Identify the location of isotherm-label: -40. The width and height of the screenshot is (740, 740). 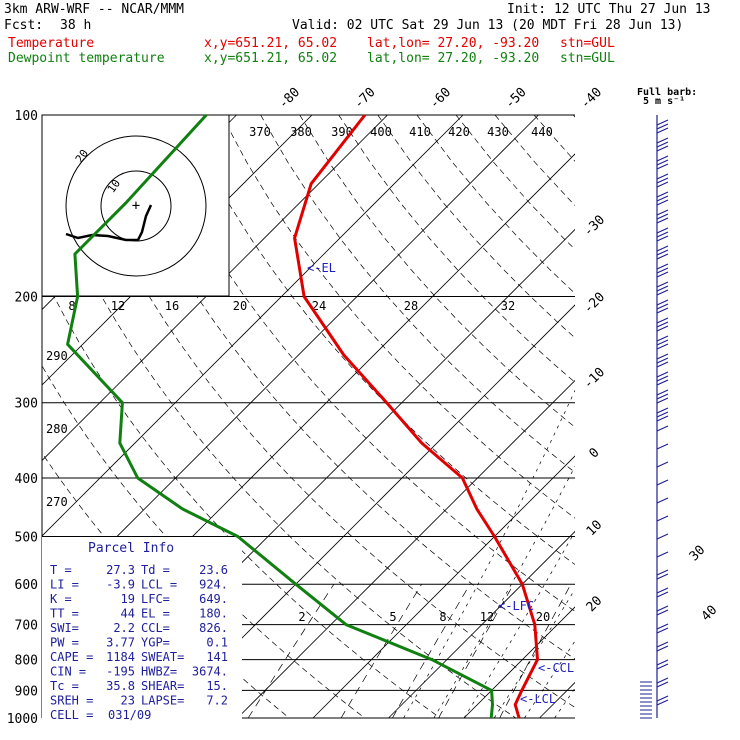
(591, 98).